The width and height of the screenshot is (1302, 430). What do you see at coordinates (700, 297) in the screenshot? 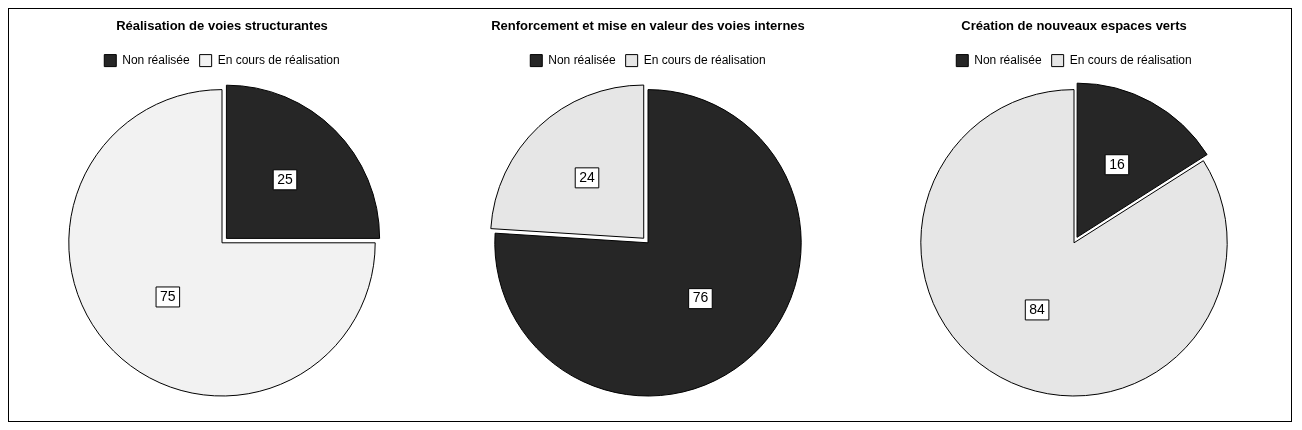
I see `data-label: 76` at bounding box center [700, 297].